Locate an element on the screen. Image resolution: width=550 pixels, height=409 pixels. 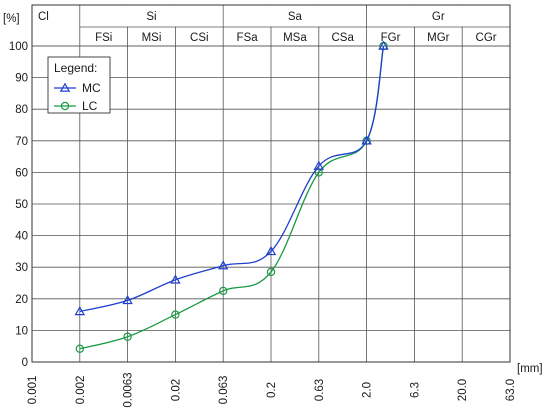
subgroup-label: MSi is located at coordinates (152, 38).